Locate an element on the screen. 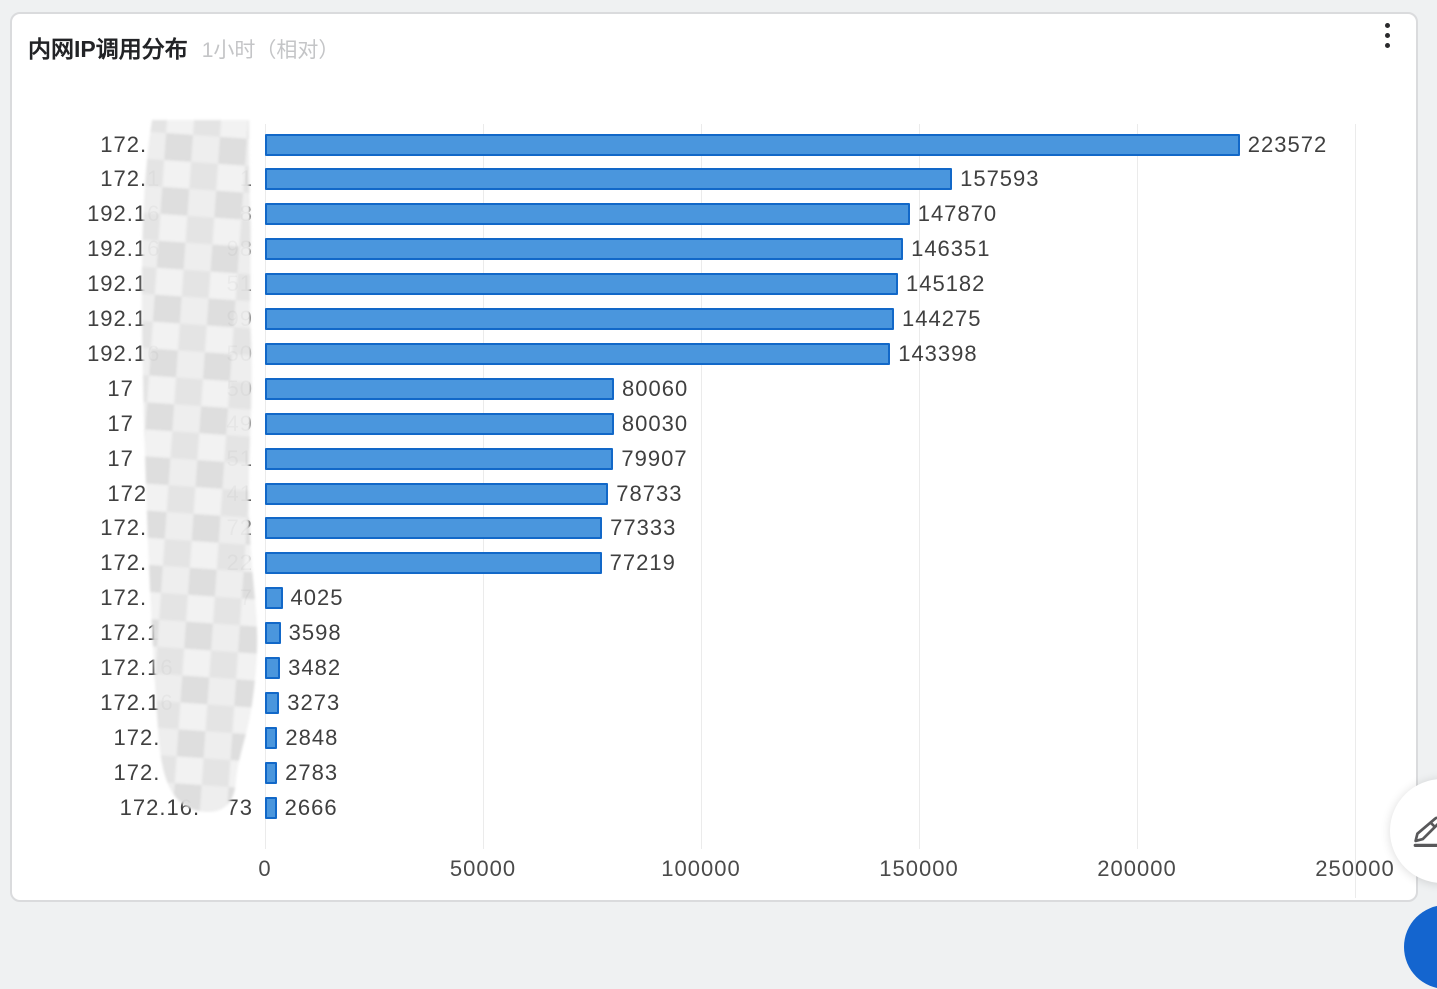 This screenshot has width=1437, height=989. ip-label: 192.16 8 is located at coordinates (170, 214).